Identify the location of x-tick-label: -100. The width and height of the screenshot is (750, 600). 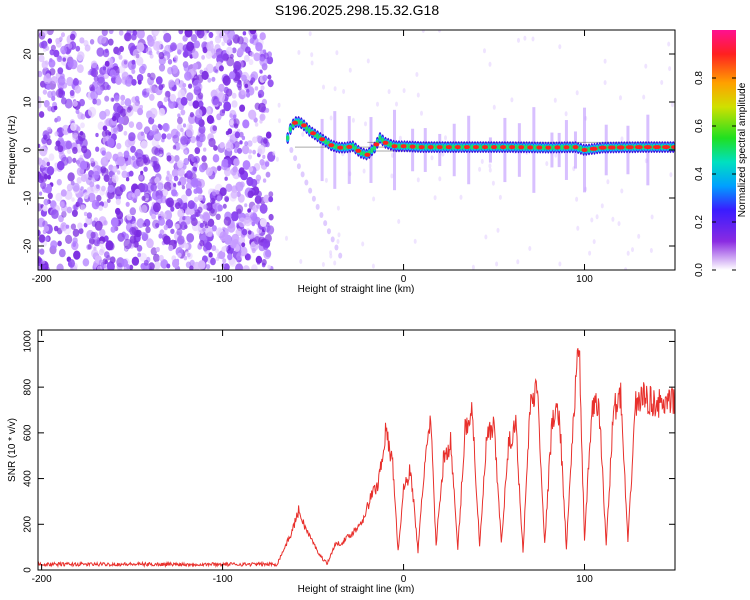
(223, 279).